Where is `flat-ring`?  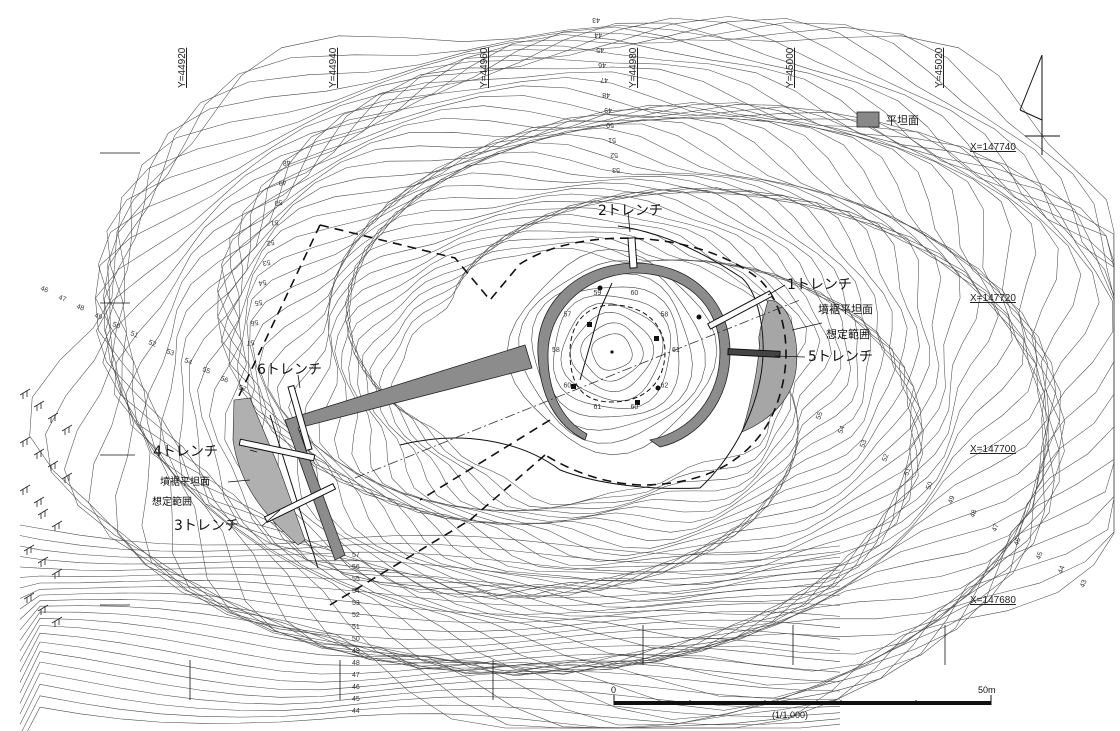
flat-ring is located at coordinates (634, 355).